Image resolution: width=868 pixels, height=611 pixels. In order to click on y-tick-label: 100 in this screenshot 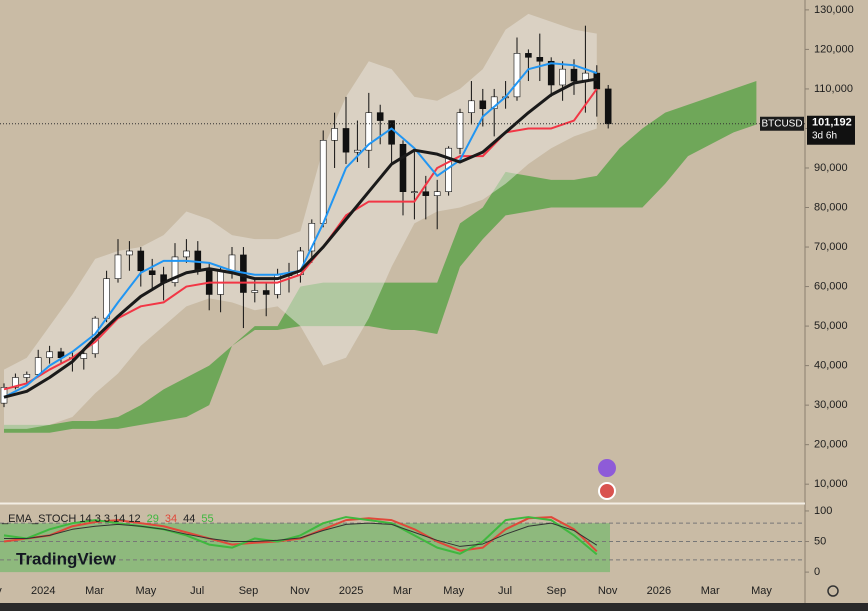, I will do `click(823, 511)`.